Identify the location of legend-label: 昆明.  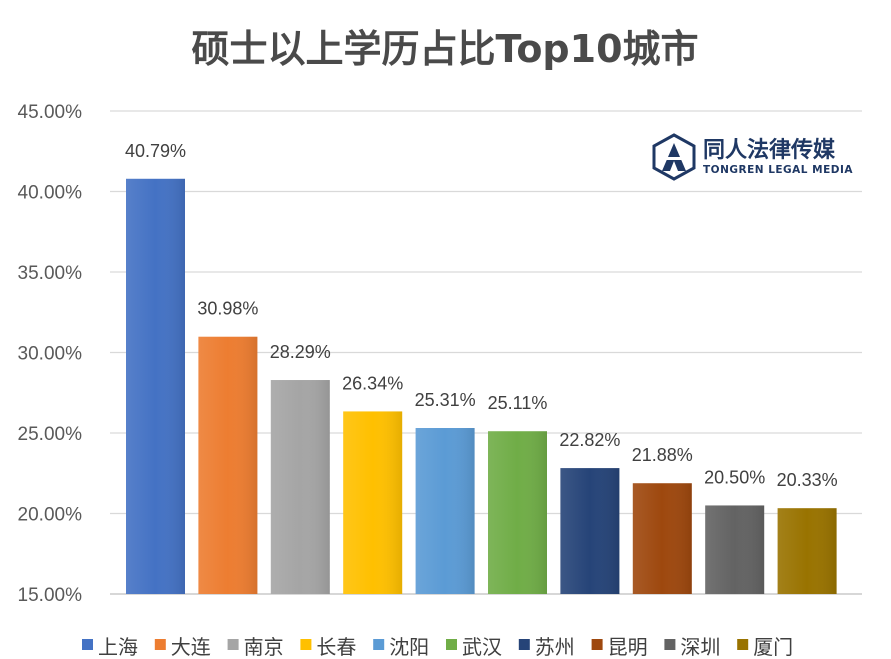
(628, 647).